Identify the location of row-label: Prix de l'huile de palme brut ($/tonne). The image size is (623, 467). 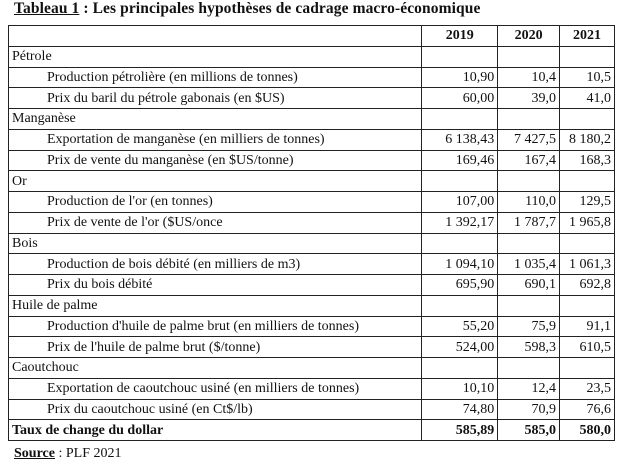
(215, 347).